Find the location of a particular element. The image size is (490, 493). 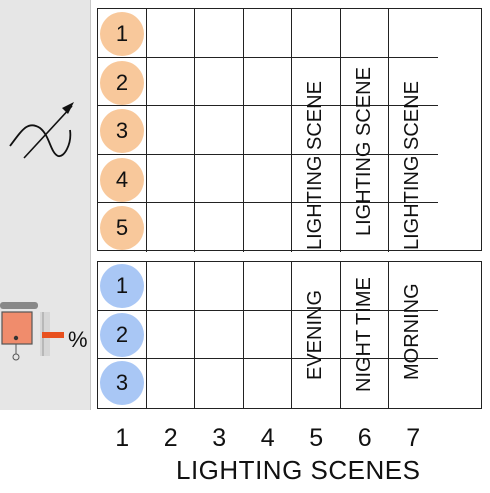

scene-name-vertical: EVENING is located at coordinates (315, 334).